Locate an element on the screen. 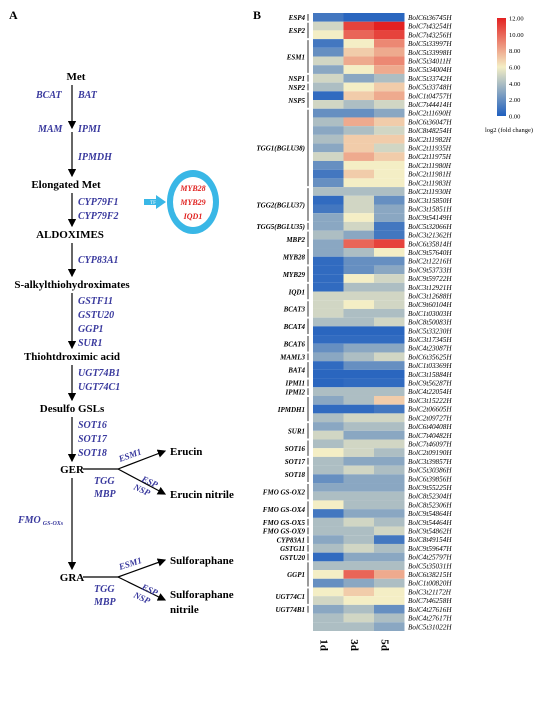 Image resolution: width=550 pixels, height=706 pixels. colorbar-tick-label: 6.00 is located at coordinates (514, 68).